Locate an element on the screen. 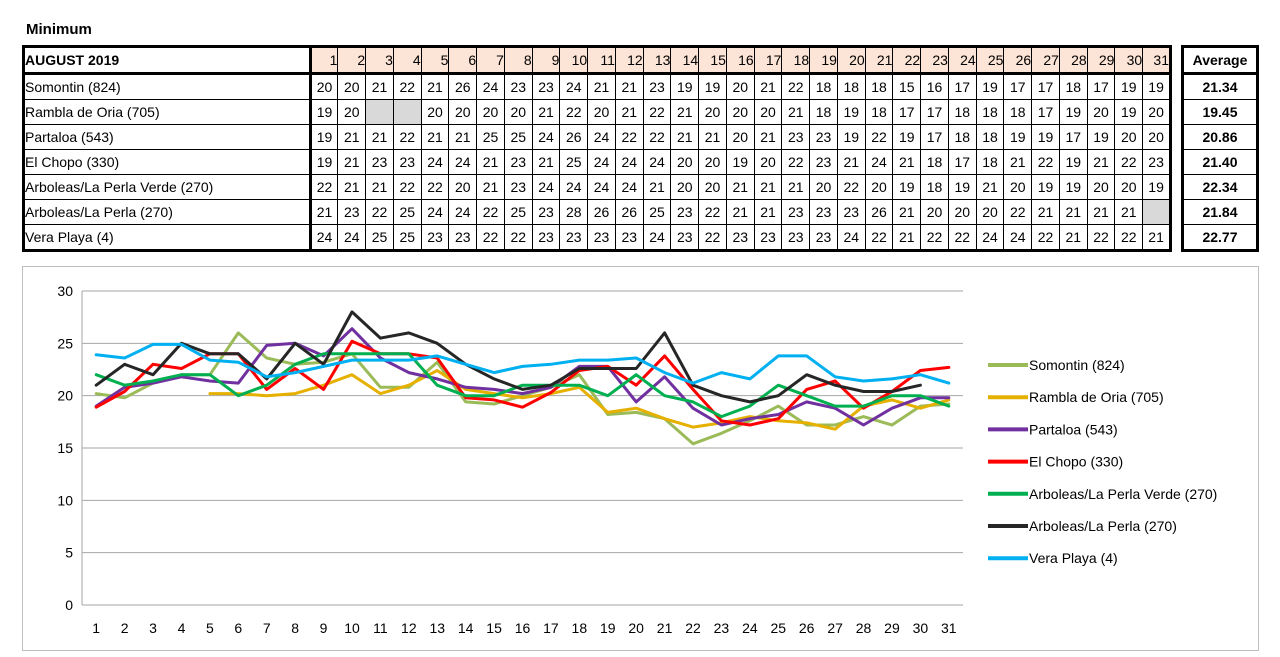 This screenshot has height=657, width=1280. day-header: 24 is located at coordinates (962, 60).